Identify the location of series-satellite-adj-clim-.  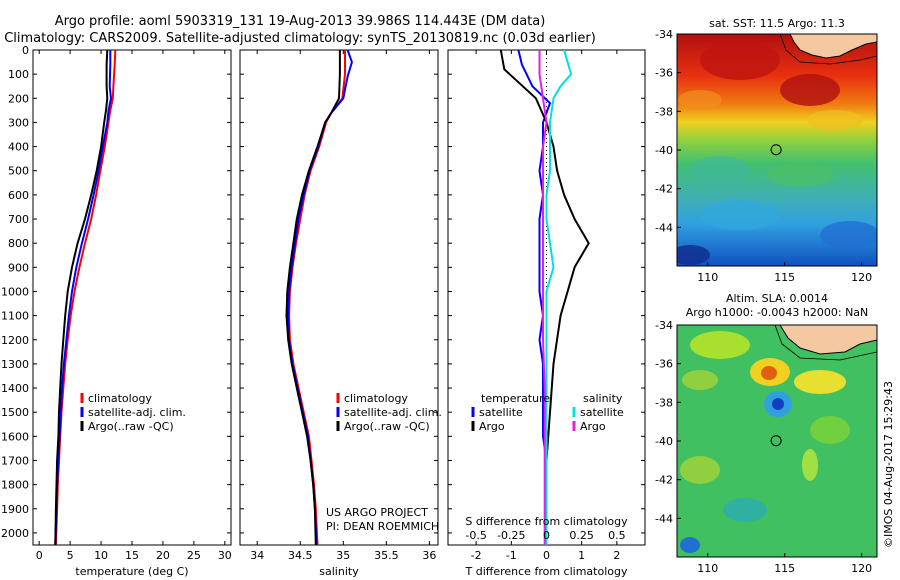
(320, 297).